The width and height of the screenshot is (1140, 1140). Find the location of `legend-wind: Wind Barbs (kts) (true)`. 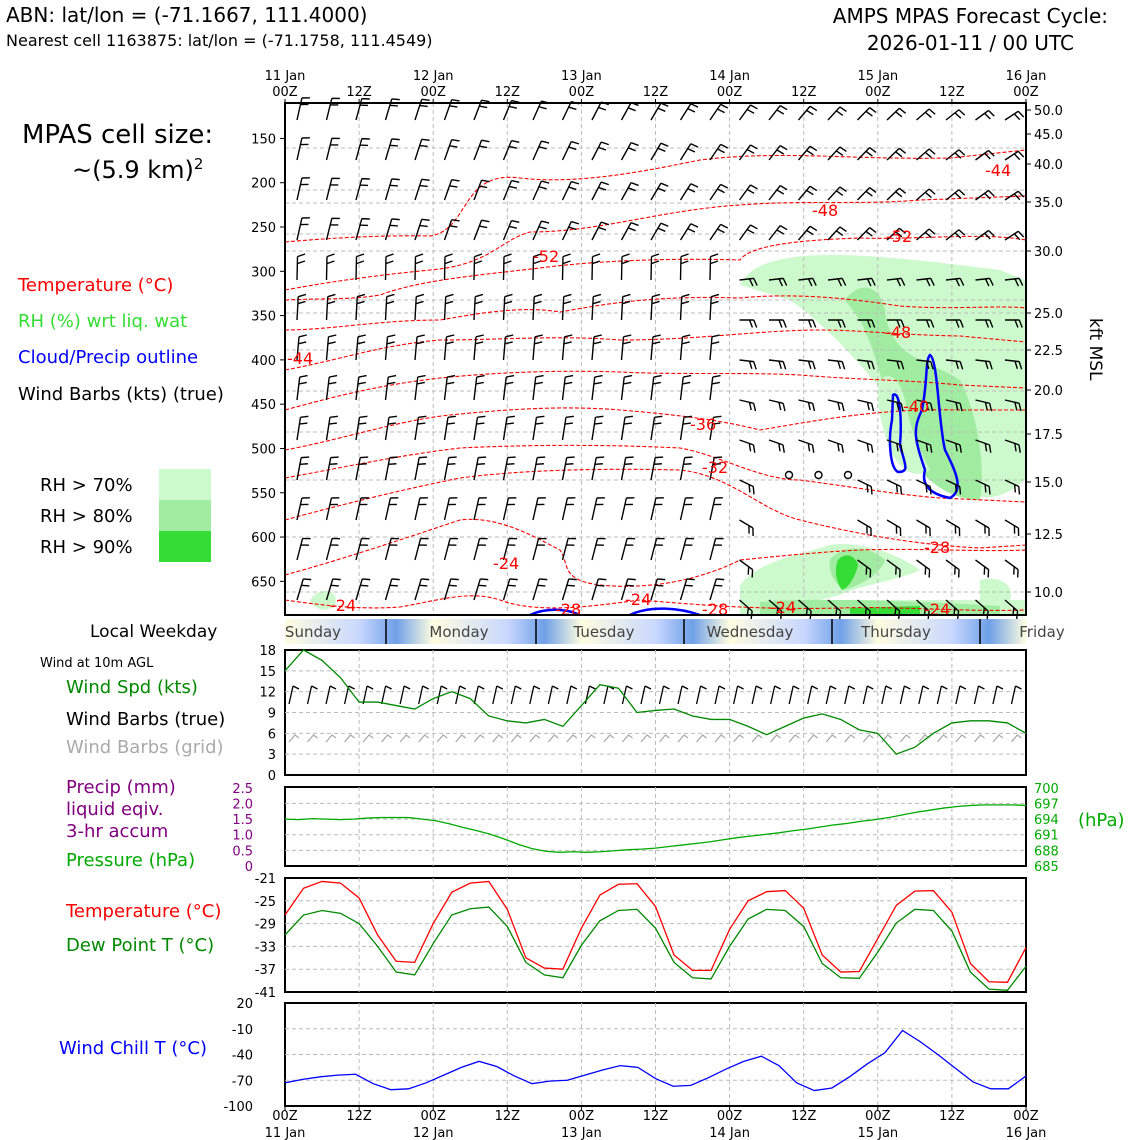

legend-wind: Wind Barbs (kts) (true) is located at coordinates (121, 394).